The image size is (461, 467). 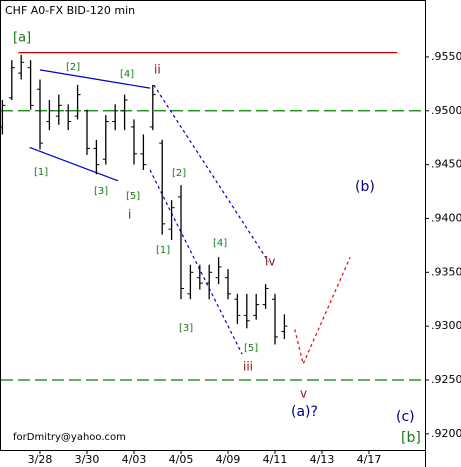 What do you see at coordinates (275, 459) in the screenshot?
I see `x-tick-label: 4/11` at bounding box center [275, 459].